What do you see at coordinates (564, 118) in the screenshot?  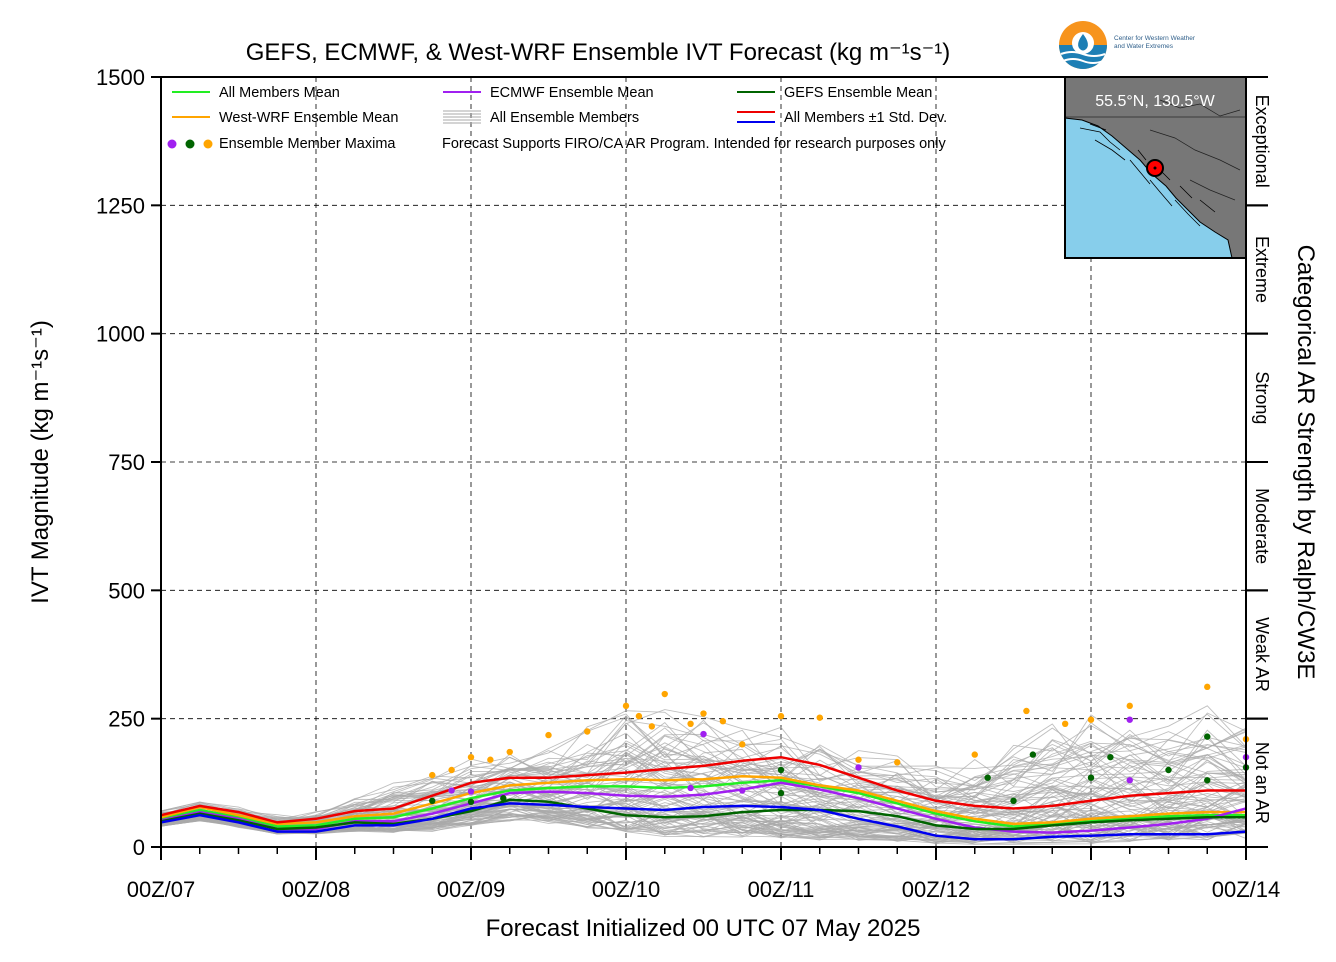 I see `legend-label: All Ensemble Members` at bounding box center [564, 118].